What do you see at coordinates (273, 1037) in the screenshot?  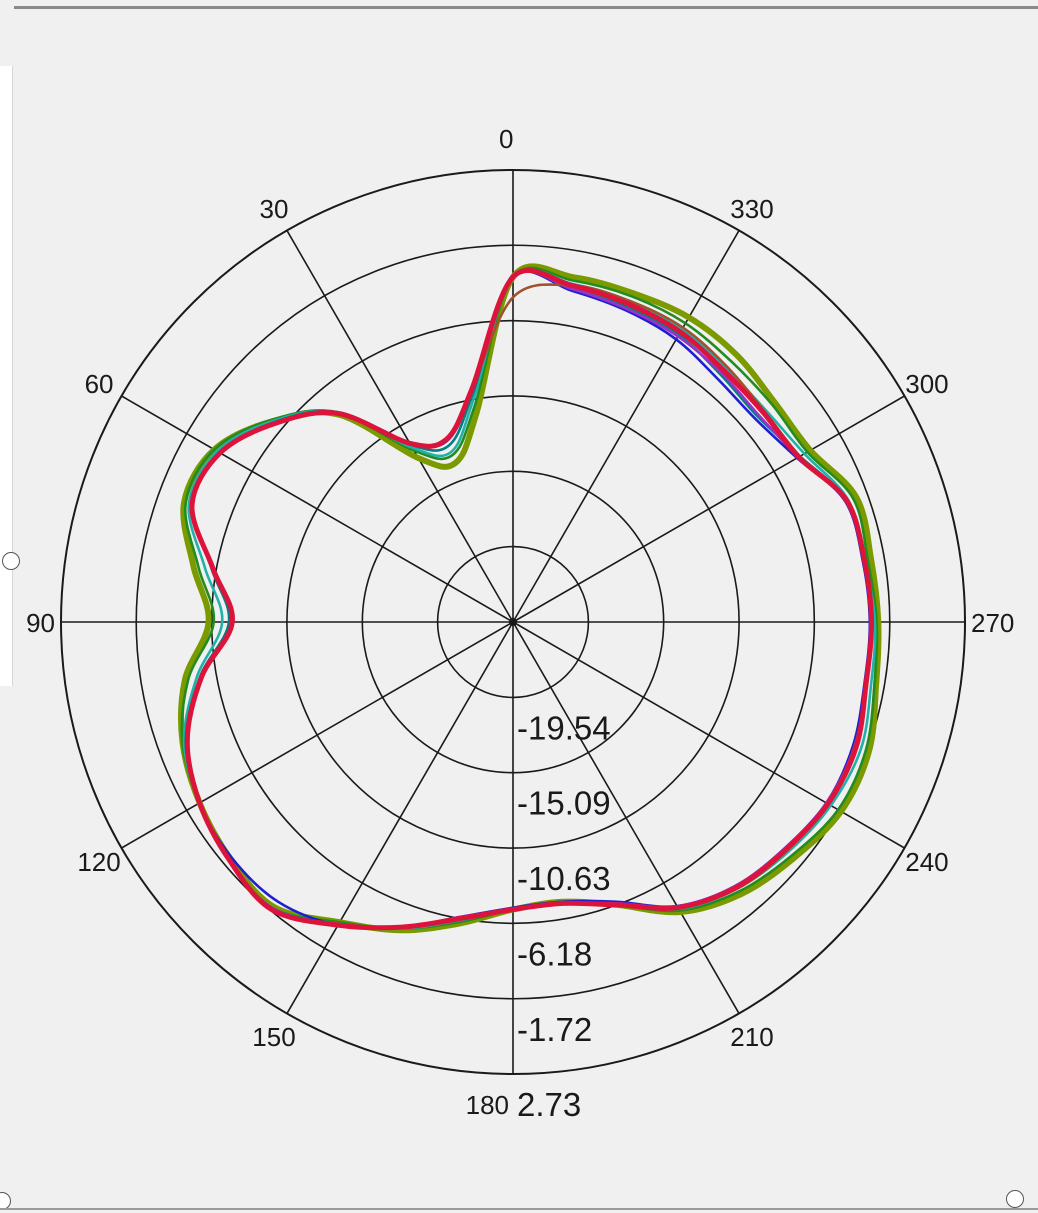 I see `angle-label: 150` at bounding box center [273, 1037].